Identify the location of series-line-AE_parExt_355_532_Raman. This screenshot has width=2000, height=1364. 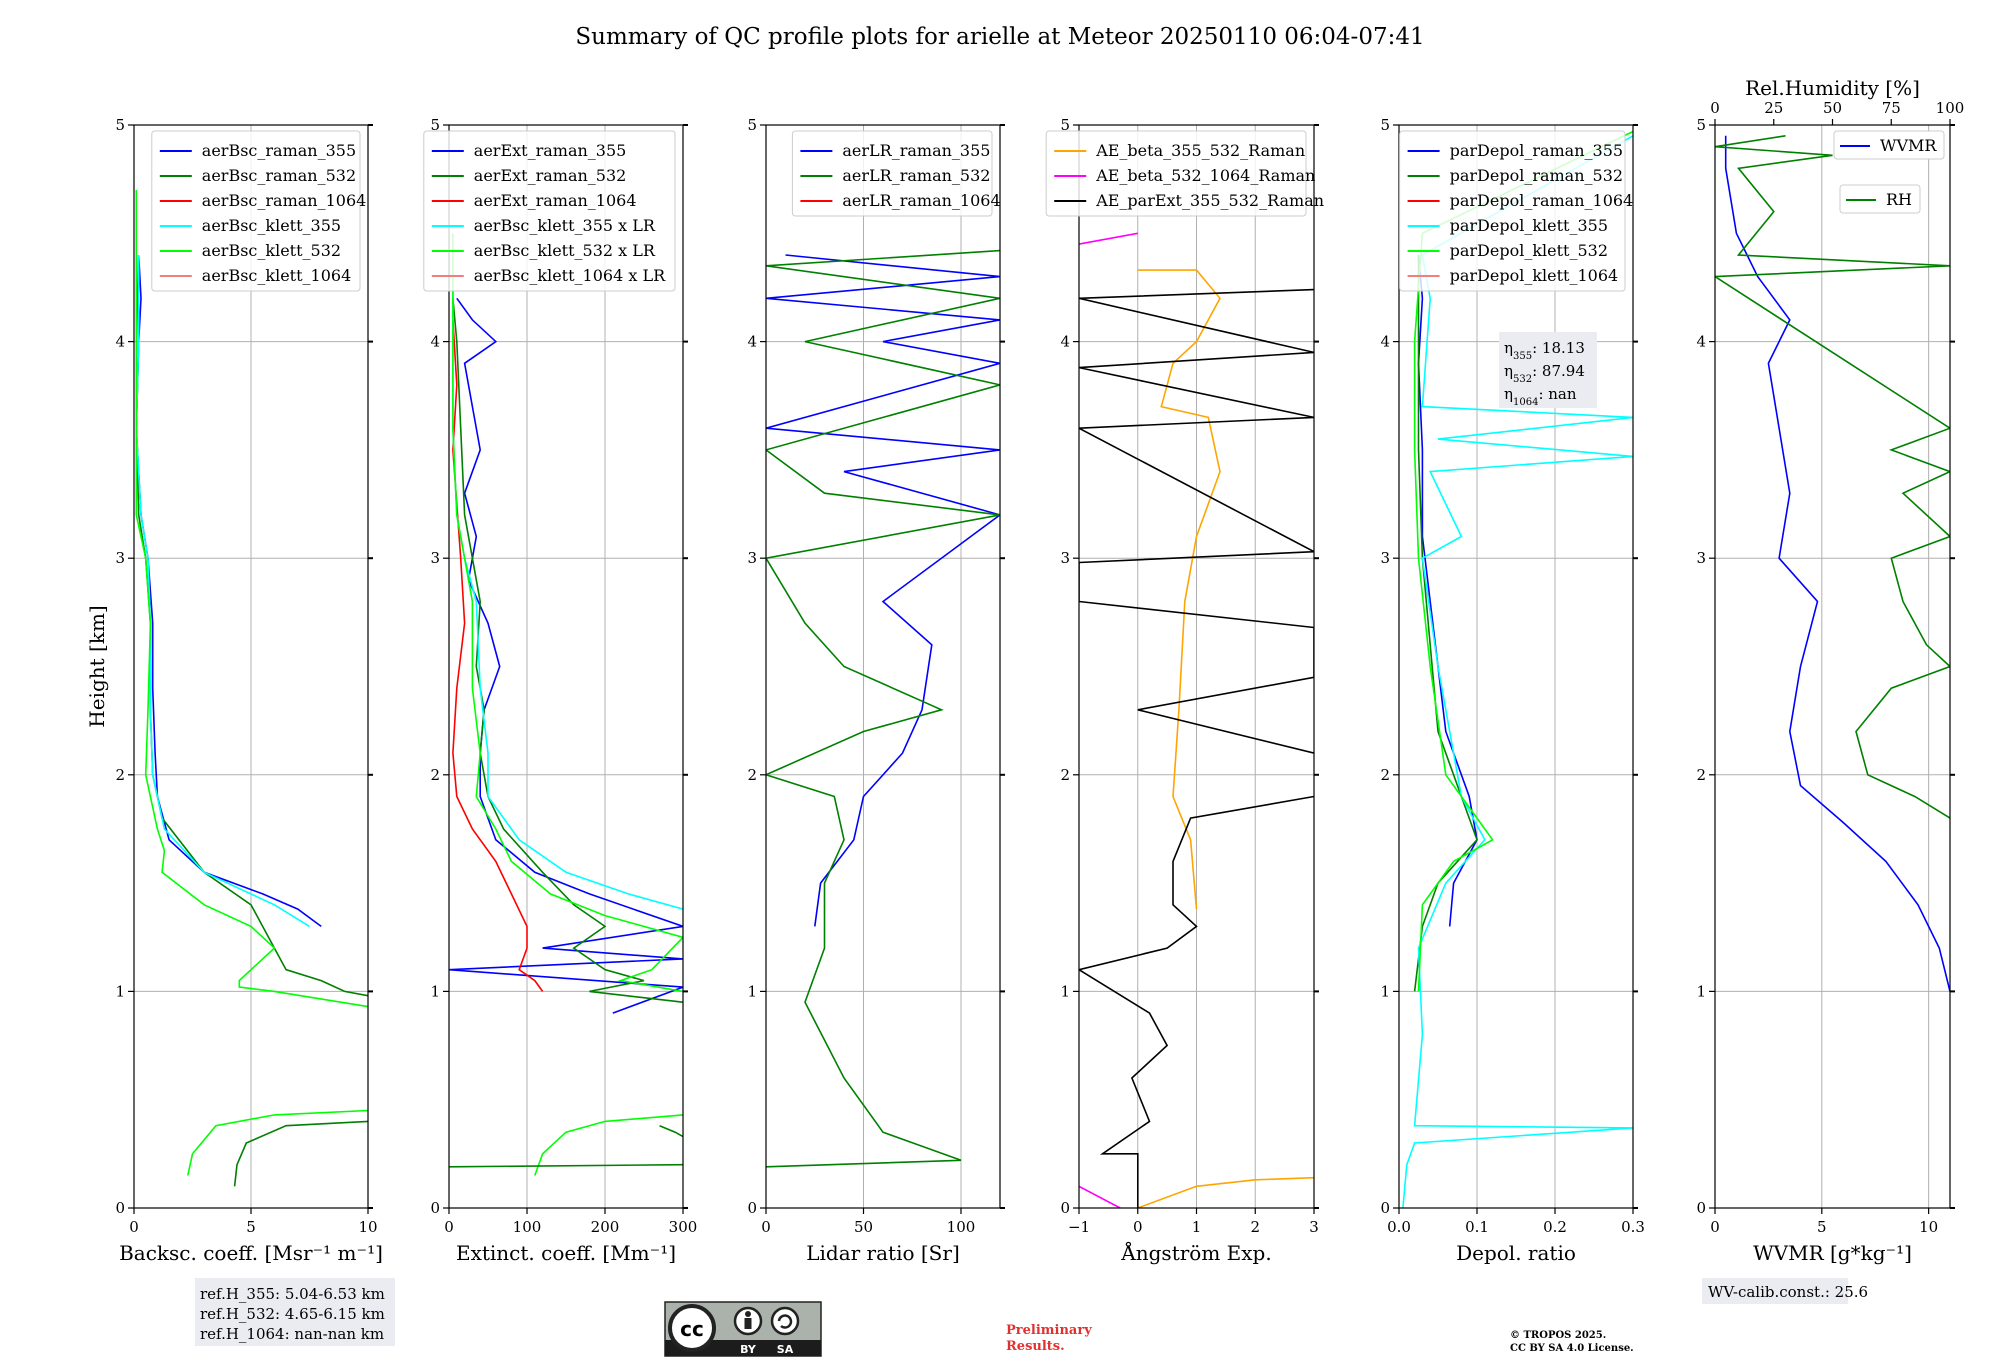
(1196, 1001).